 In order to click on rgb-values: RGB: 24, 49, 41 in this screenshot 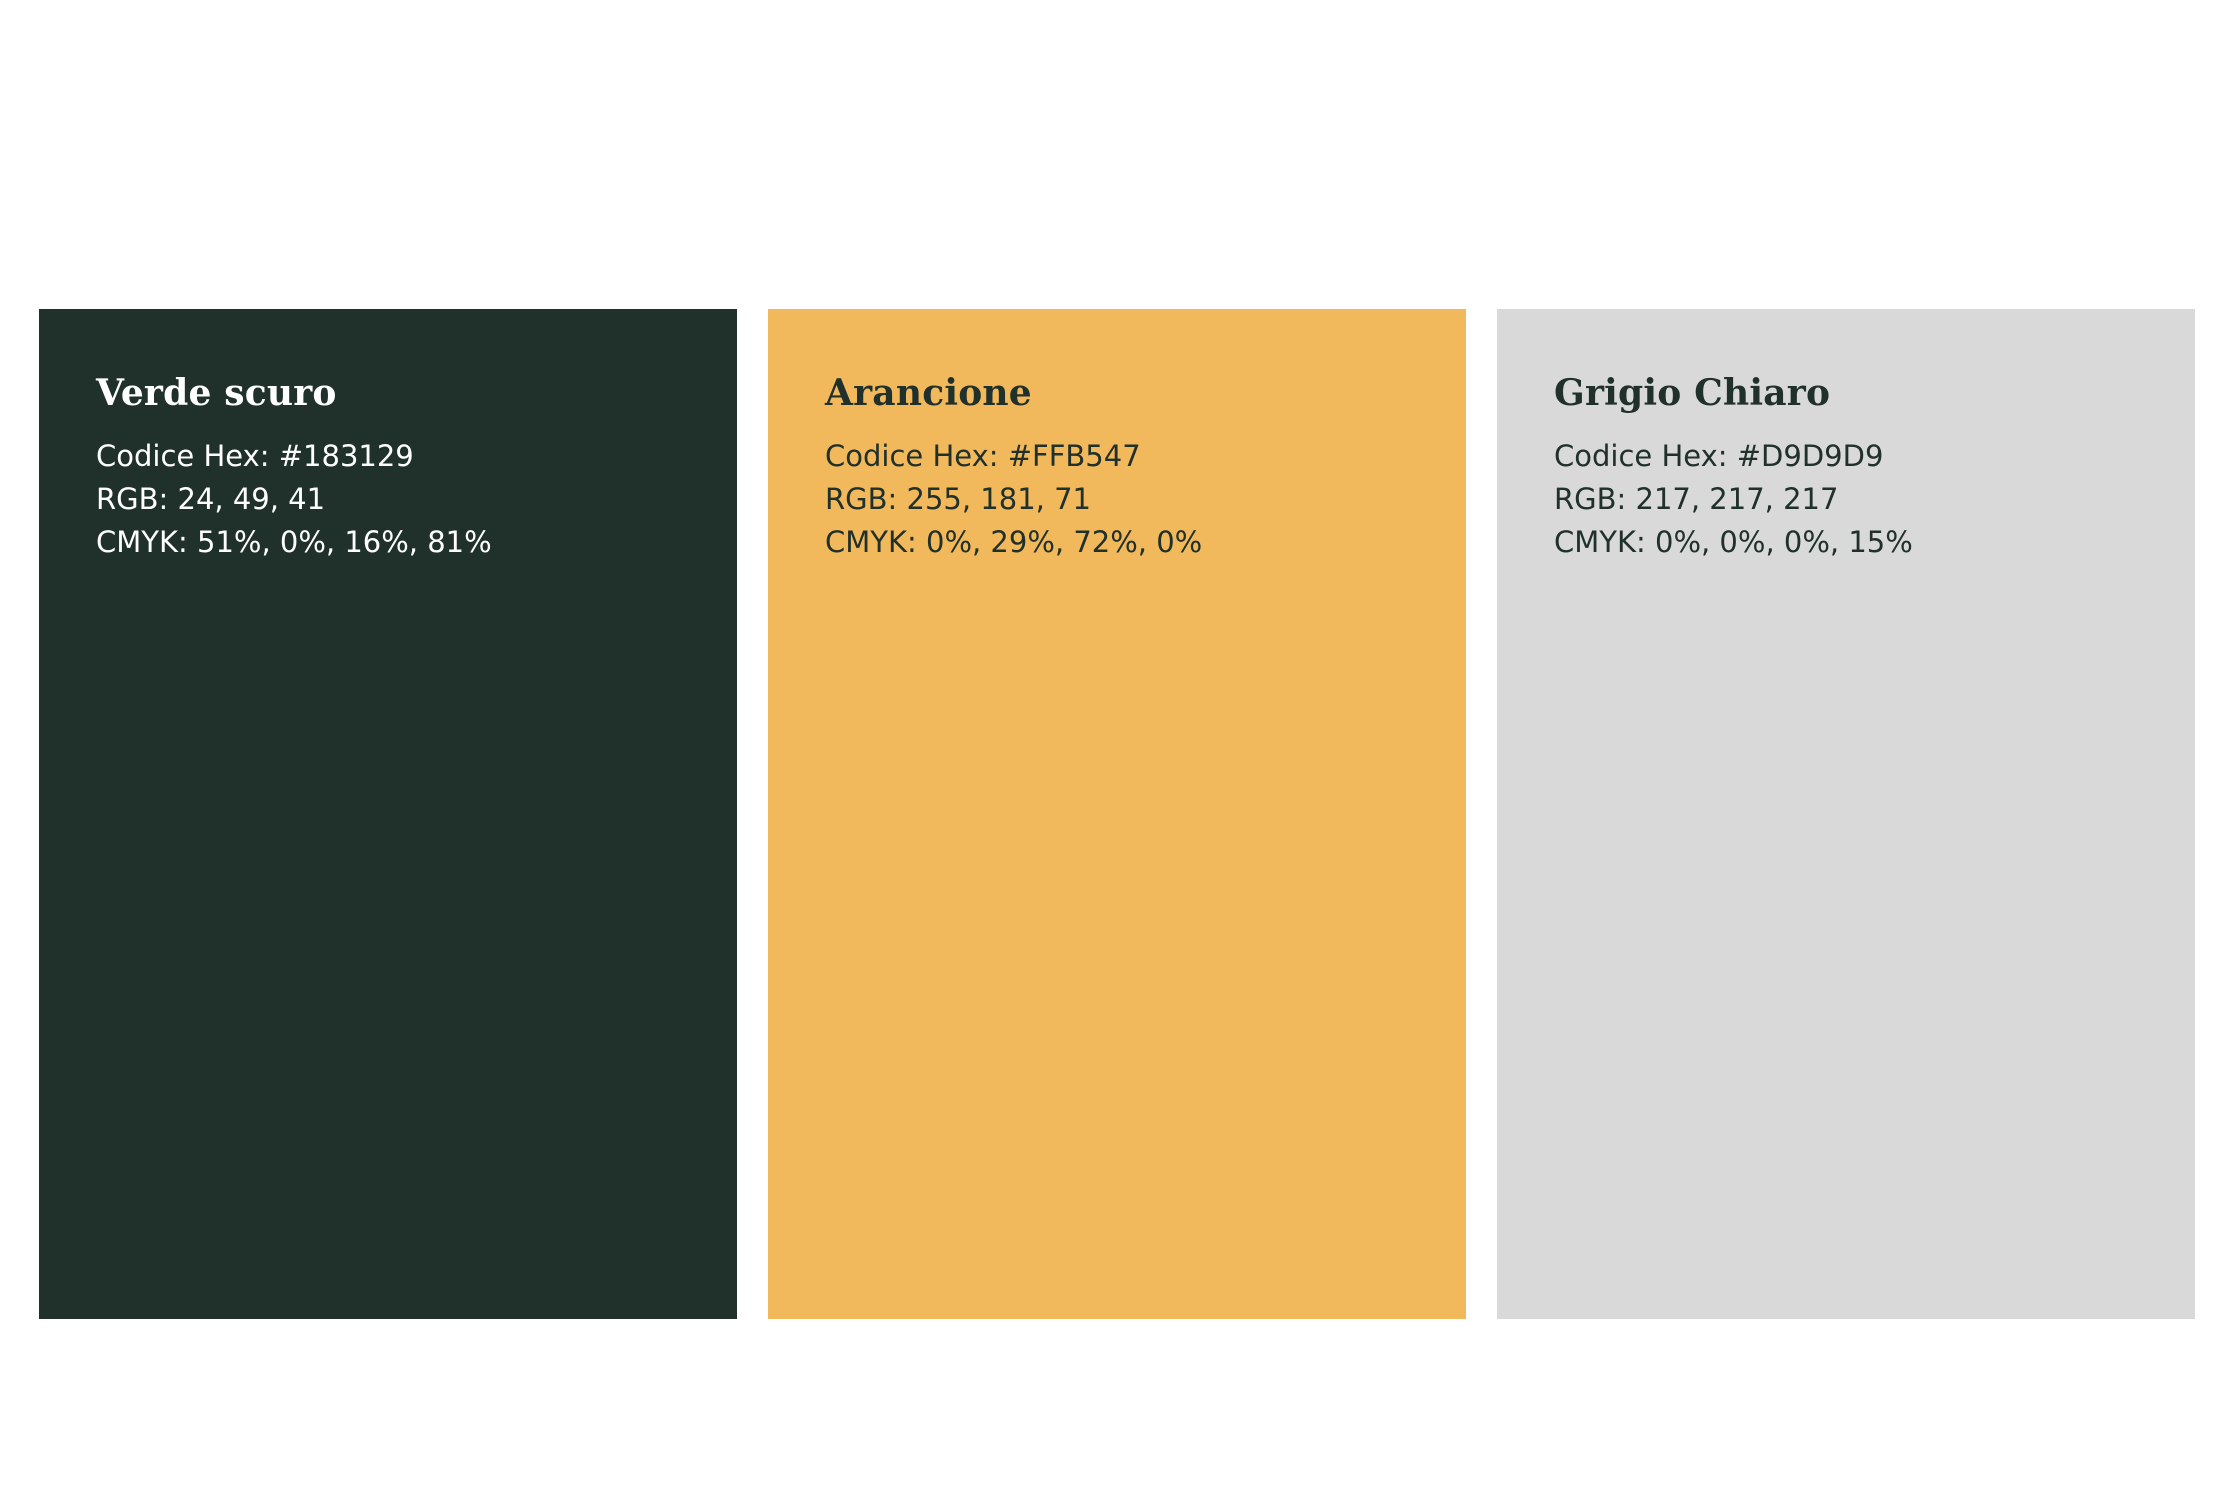, I will do `click(211, 499)`.